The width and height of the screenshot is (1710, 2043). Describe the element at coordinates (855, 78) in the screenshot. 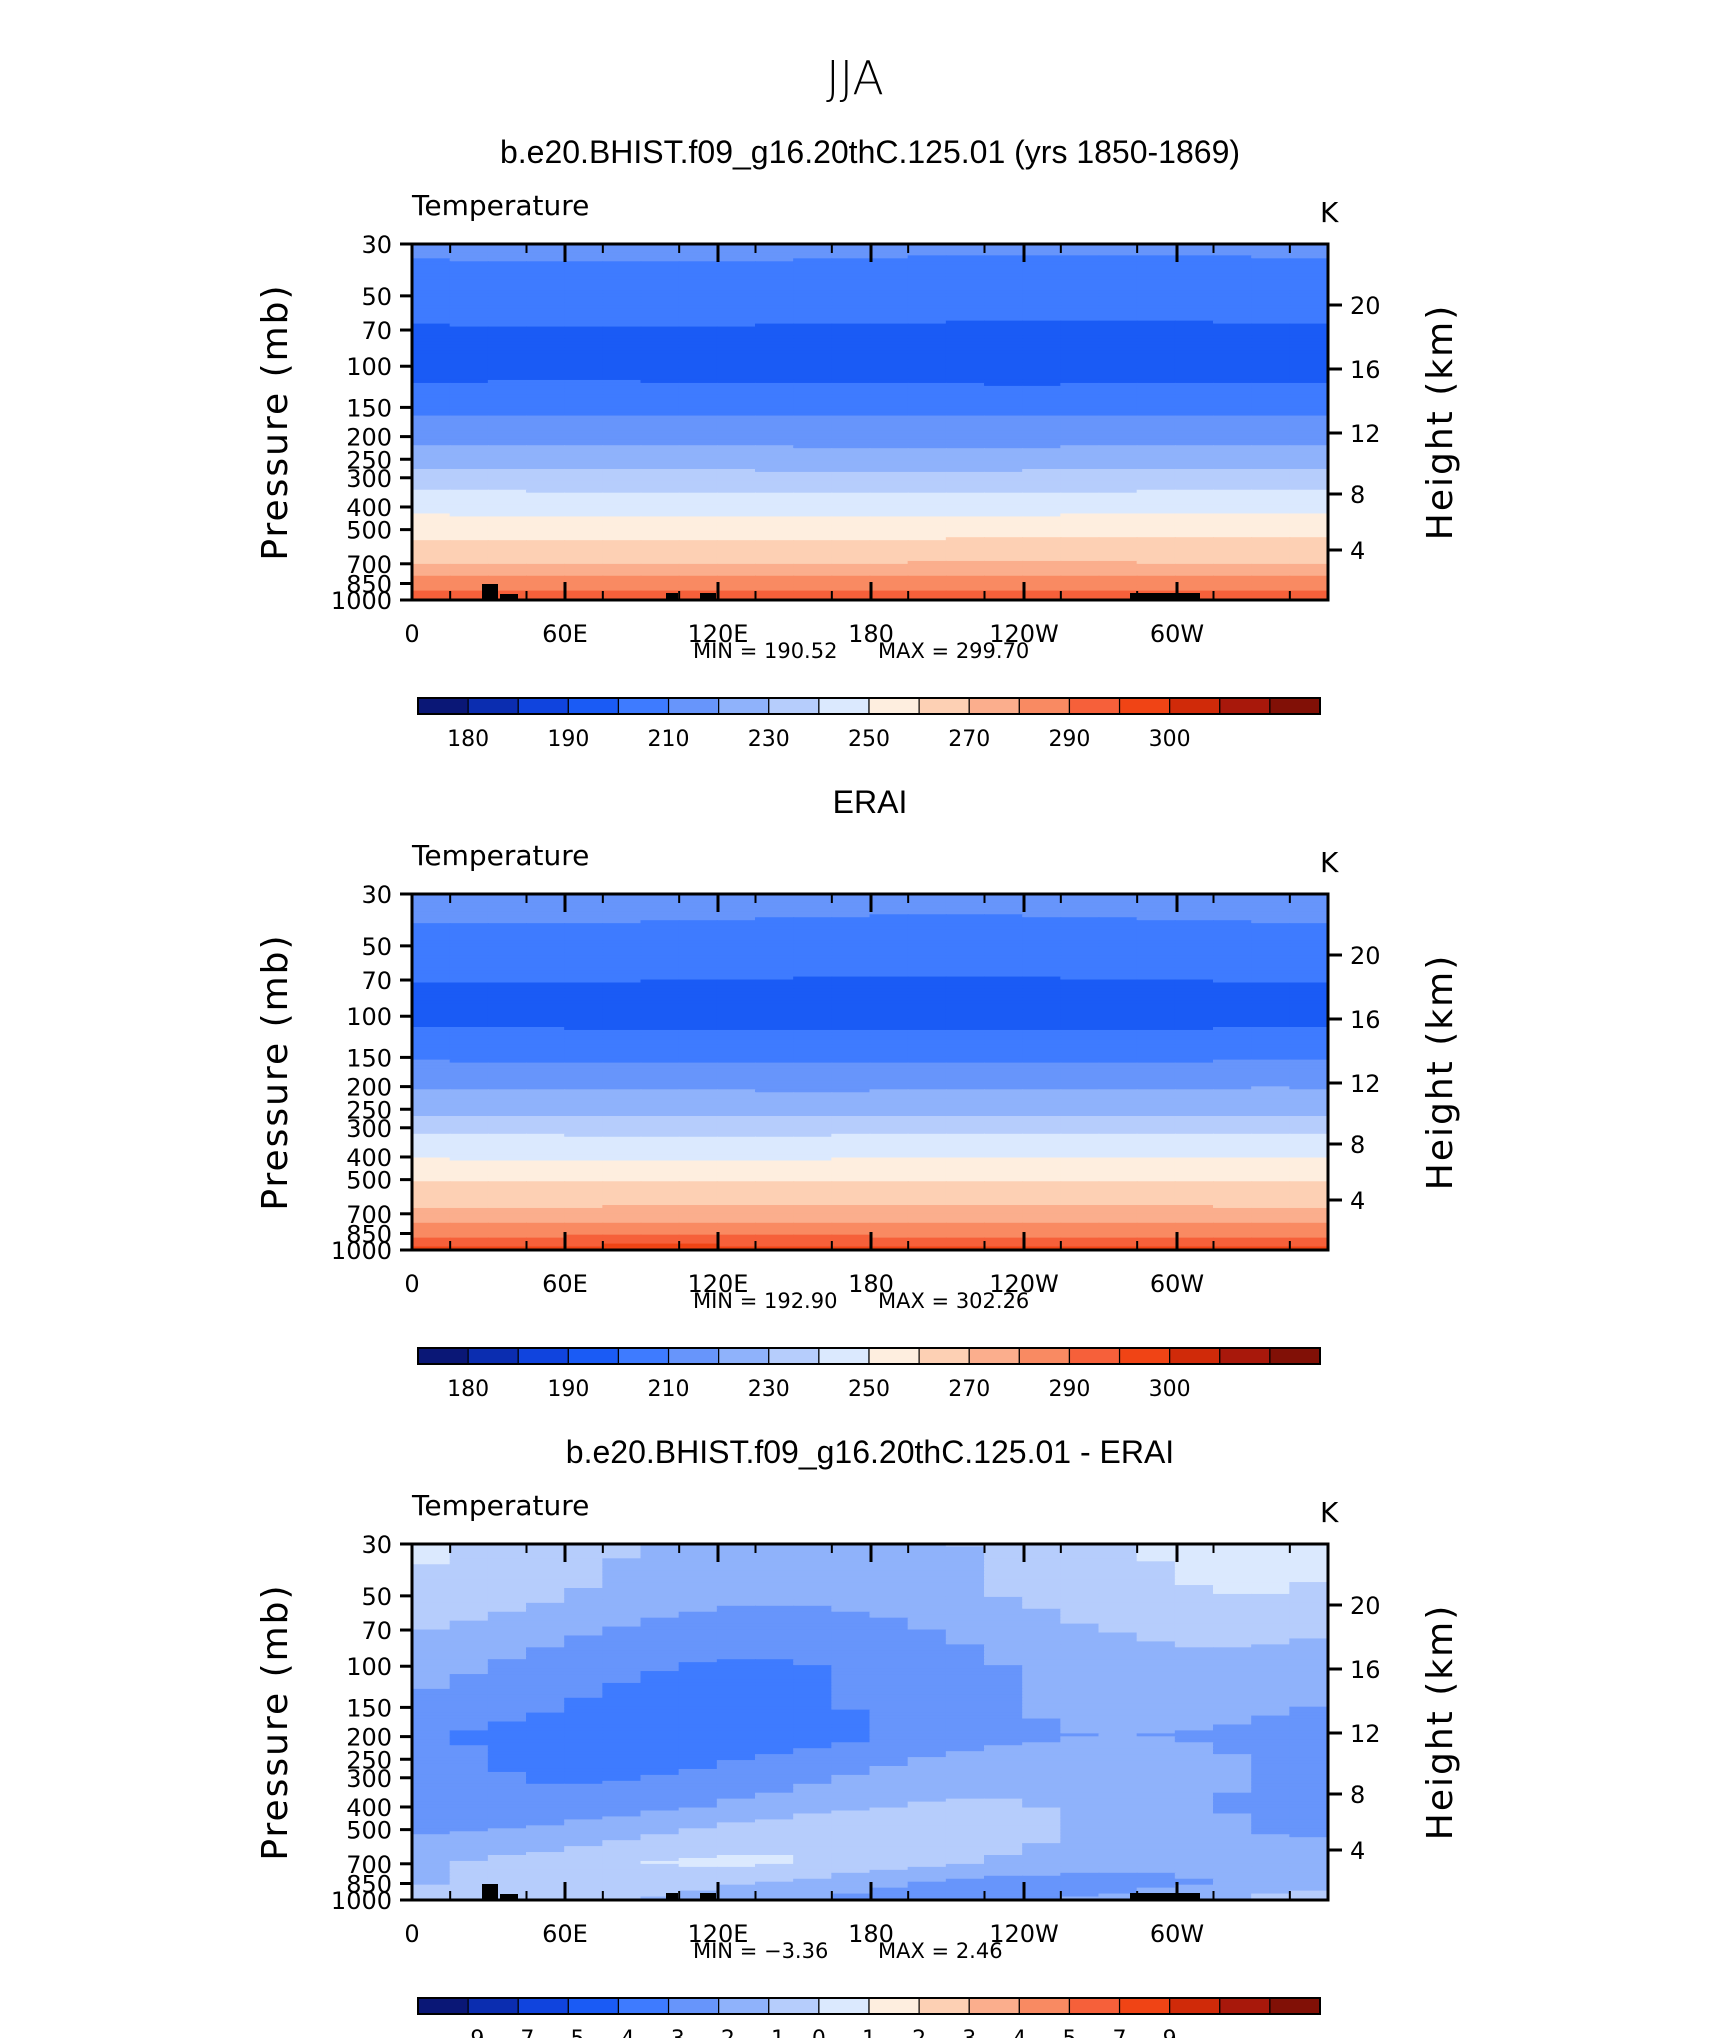

I see `figure-title: JJA` at that location.